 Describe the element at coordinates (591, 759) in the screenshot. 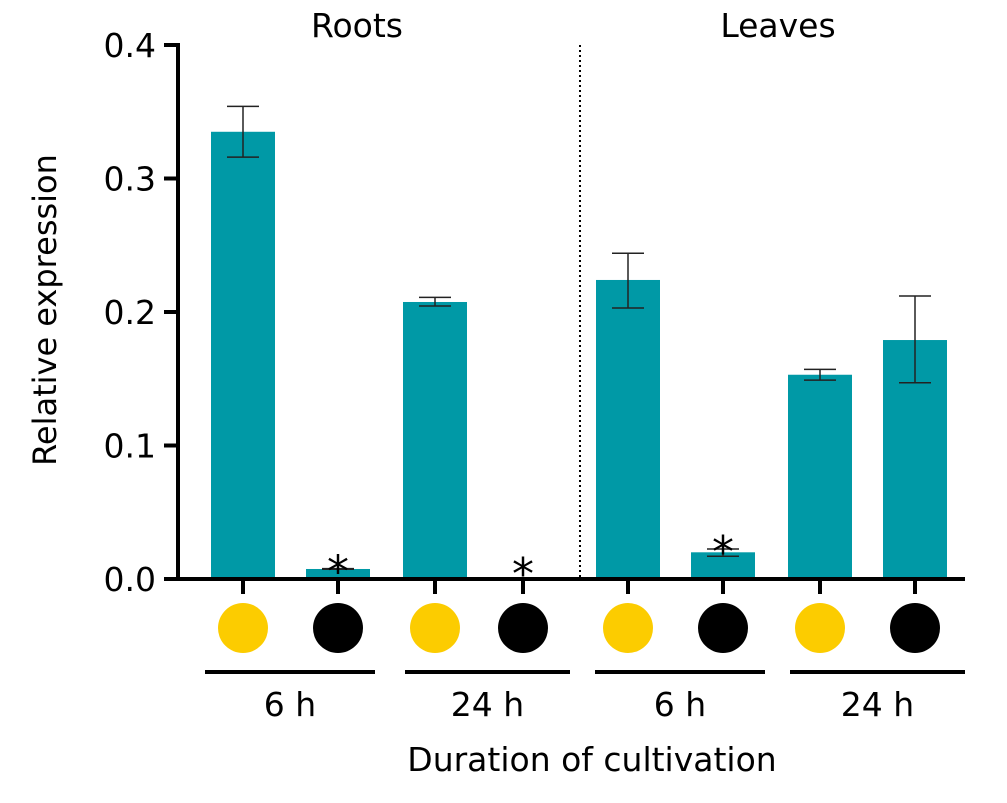

I see `x-axis-label: Duration of cultivation` at that location.